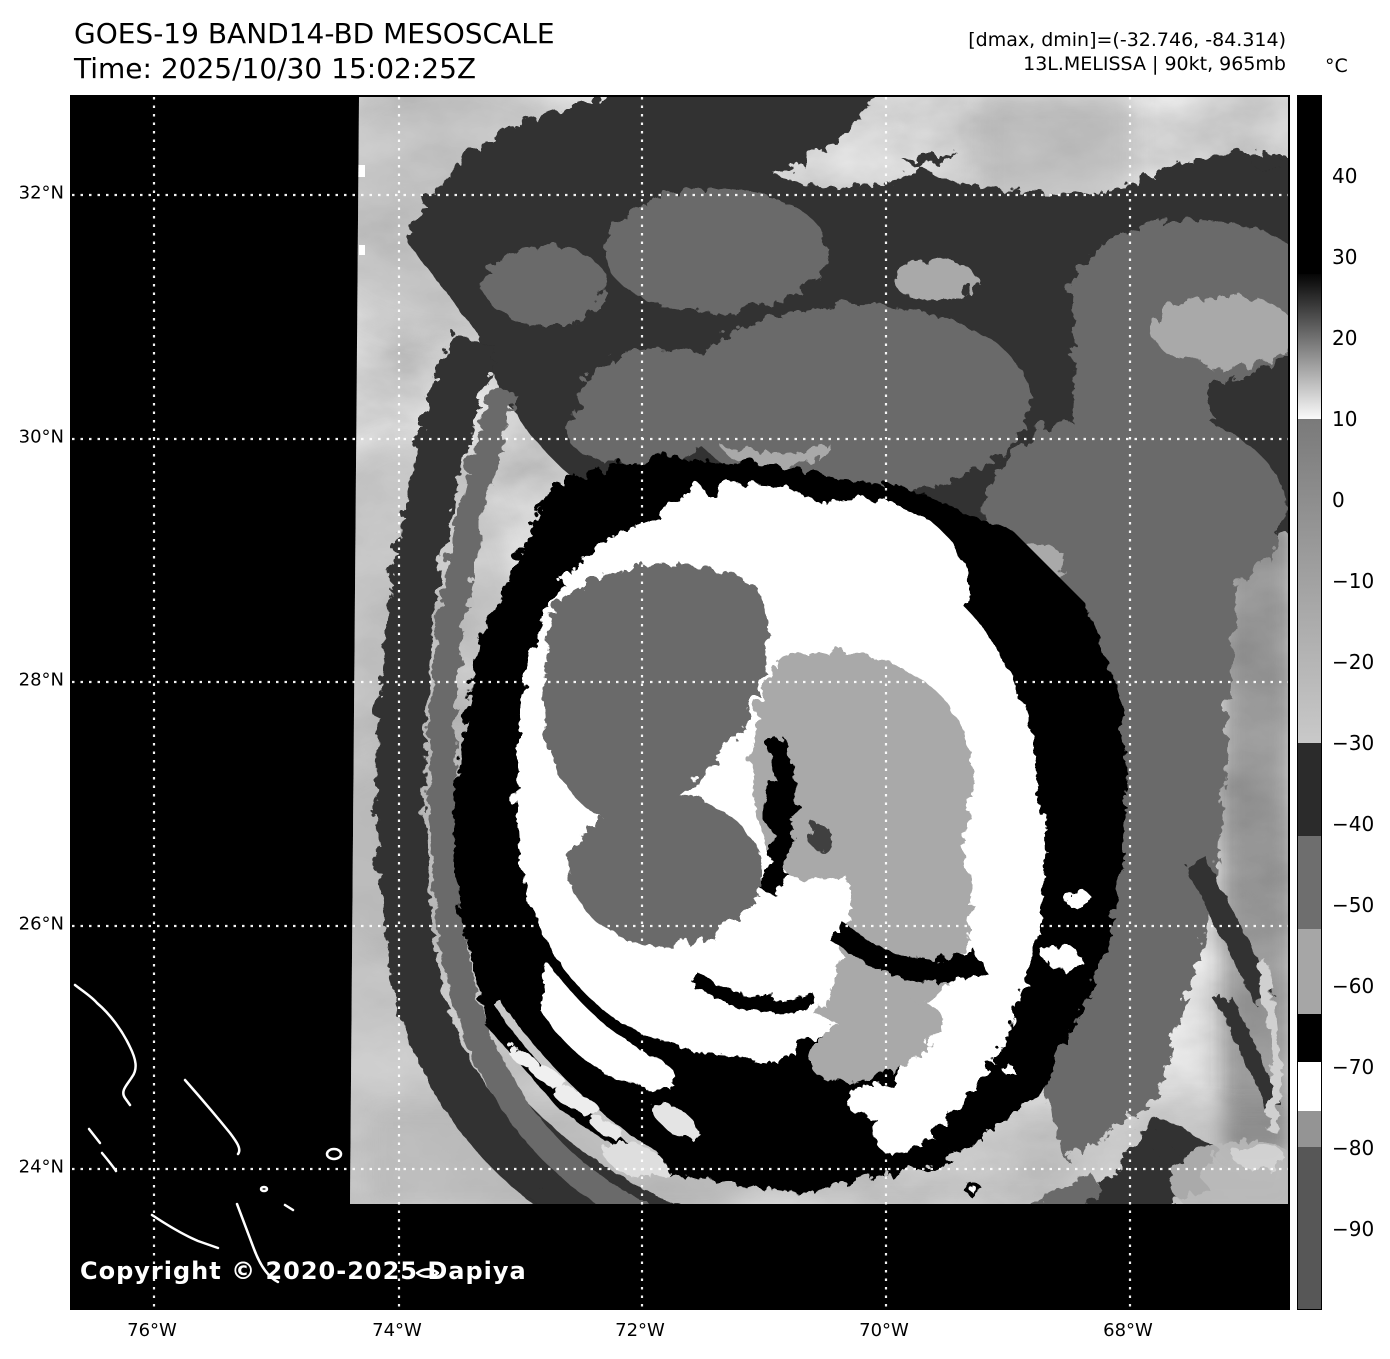  What do you see at coordinates (1345, 338) in the screenshot?
I see `colorbar-tick-label: 20` at bounding box center [1345, 338].